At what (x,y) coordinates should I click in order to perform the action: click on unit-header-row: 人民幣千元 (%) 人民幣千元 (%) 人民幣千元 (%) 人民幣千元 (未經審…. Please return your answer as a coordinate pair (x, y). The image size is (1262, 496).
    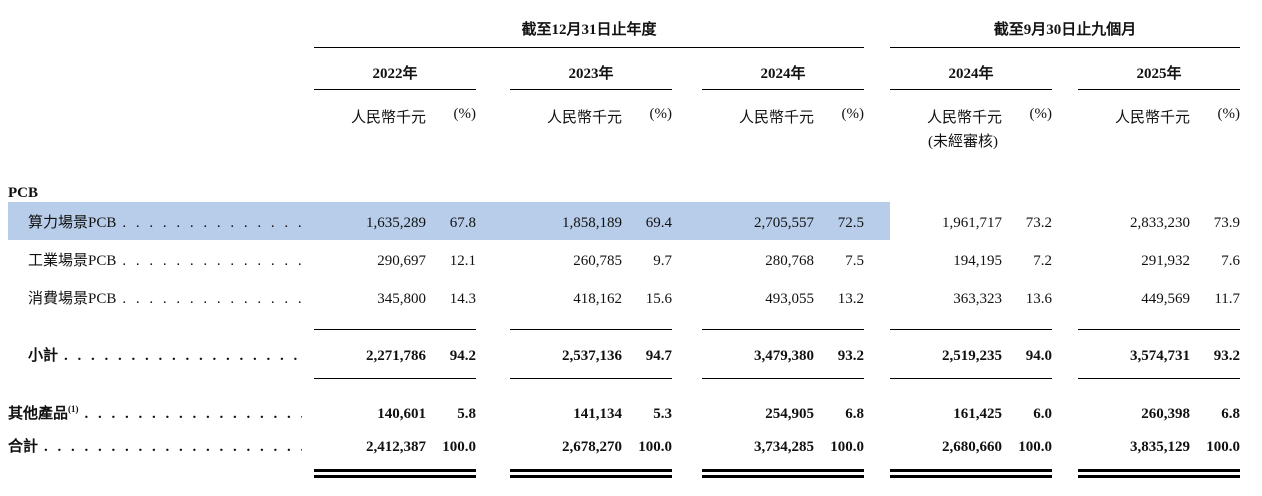
    Looking at the image, I should click on (624, 125).